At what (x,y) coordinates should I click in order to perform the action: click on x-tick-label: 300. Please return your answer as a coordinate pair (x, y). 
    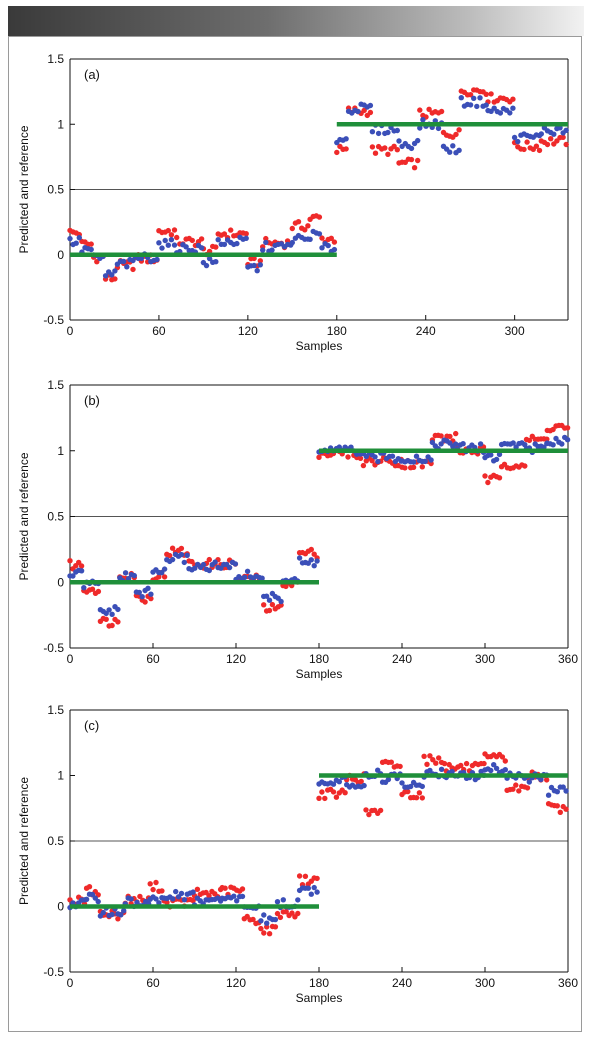
    Looking at the image, I should click on (515, 331).